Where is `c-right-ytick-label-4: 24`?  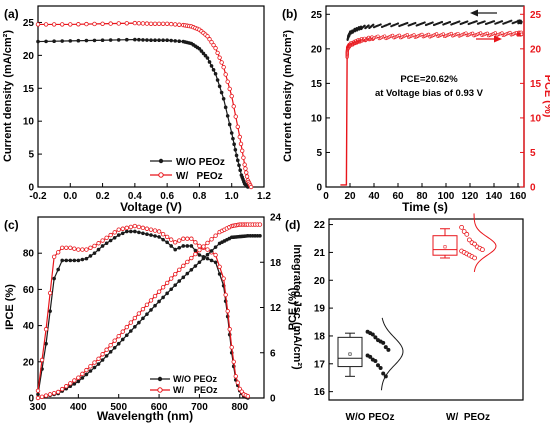
c-right-ytick-label-4: 24 is located at coordinates (276, 218).